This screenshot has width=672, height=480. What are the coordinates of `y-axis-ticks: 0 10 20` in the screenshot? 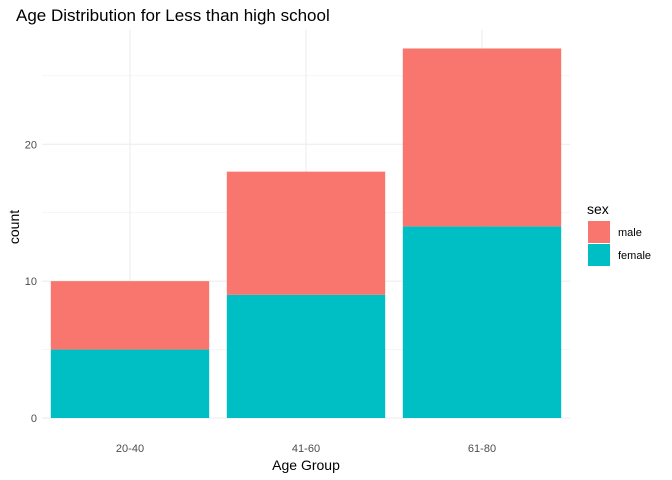 It's located at (31, 282).